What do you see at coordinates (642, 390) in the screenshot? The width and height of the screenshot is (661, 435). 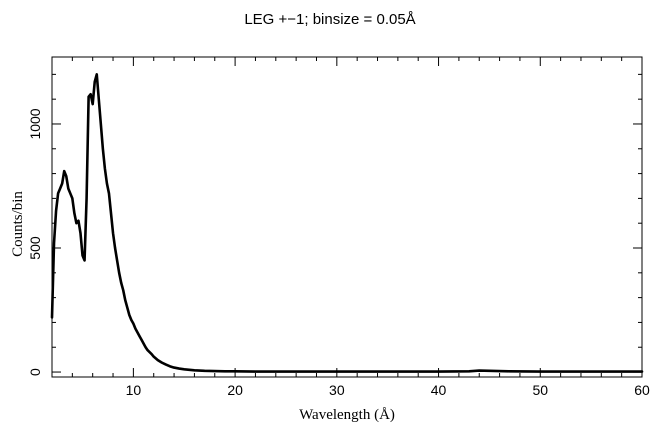 I see `x-tick-label: 60` at bounding box center [642, 390].